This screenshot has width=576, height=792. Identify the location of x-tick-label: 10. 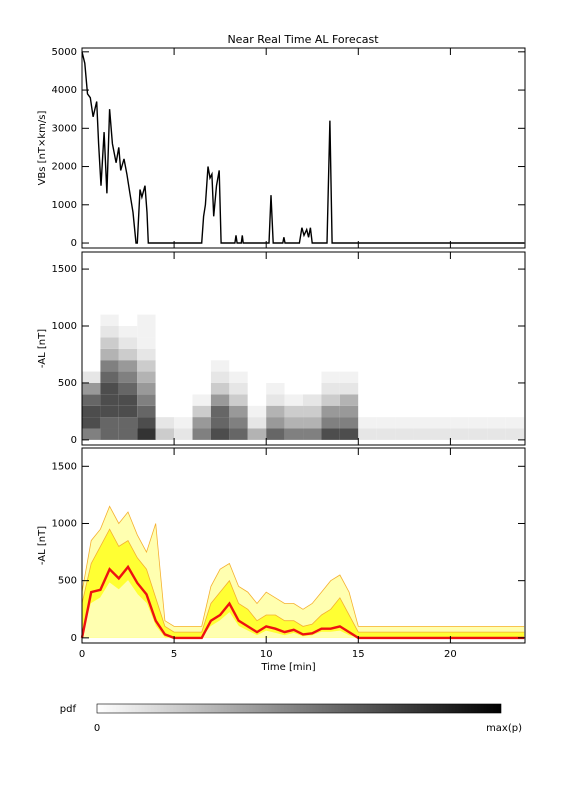
(266, 654).